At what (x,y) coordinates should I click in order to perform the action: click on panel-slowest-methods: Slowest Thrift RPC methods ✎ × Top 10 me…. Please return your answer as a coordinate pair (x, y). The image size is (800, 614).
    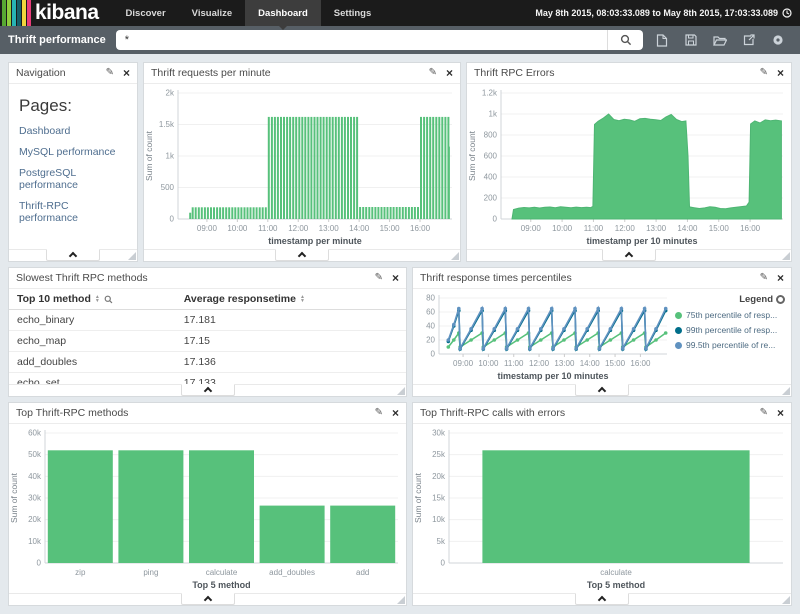
    Looking at the image, I should click on (207, 332).